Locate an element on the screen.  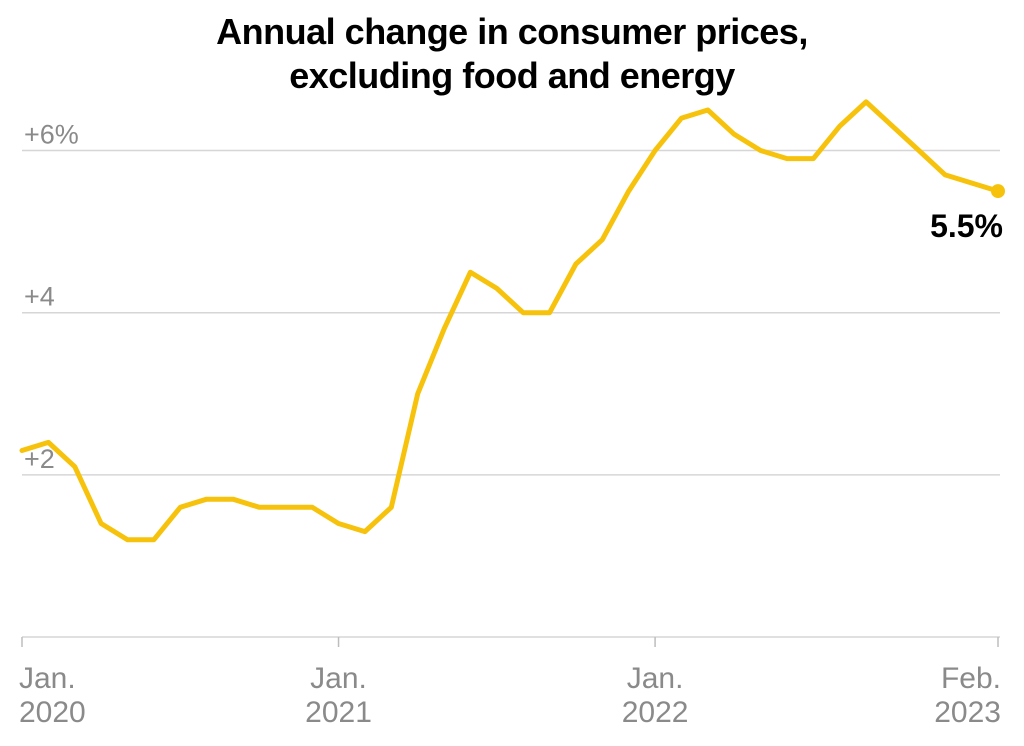
end-value-label: 5.5% is located at coordinates (966, 226).